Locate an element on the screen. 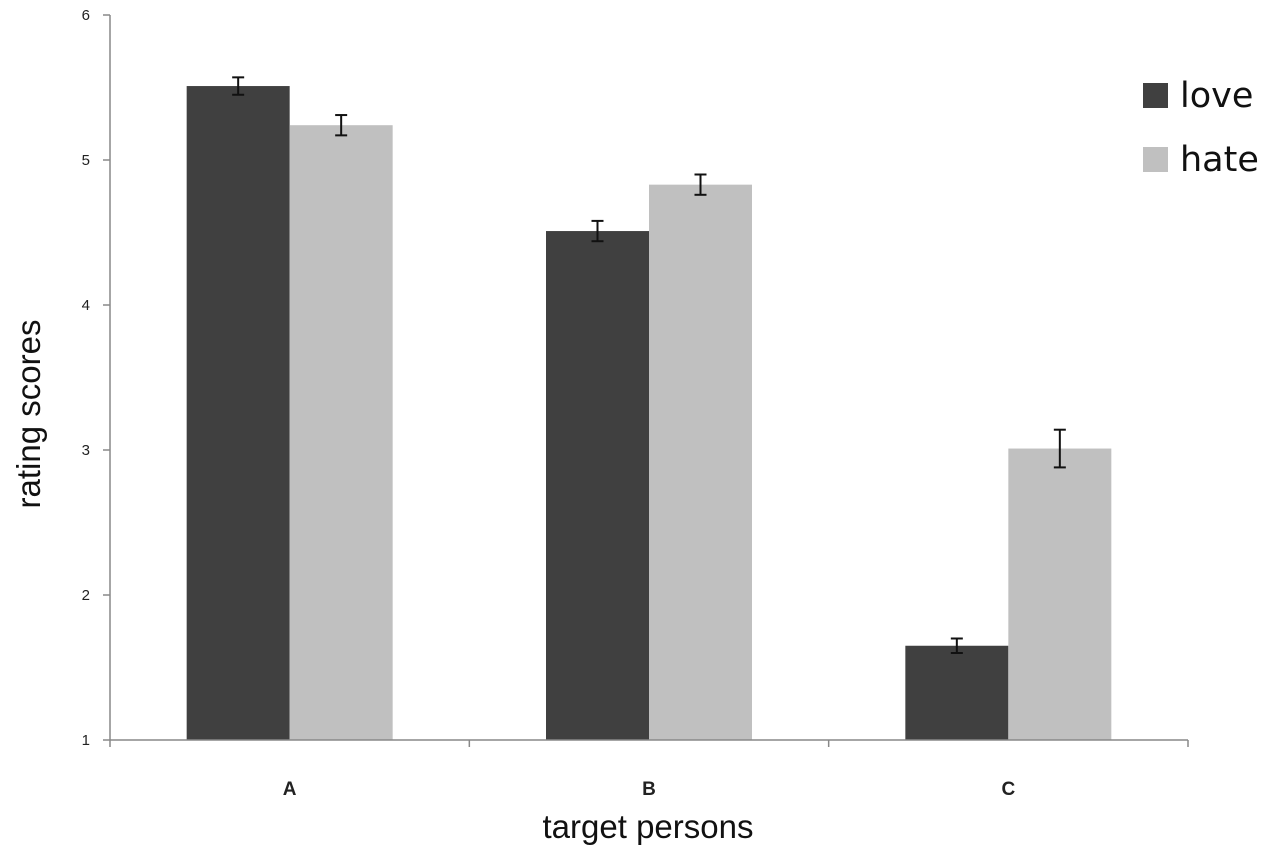  y-tick-label: 6 is located at coordinates (86, 15).